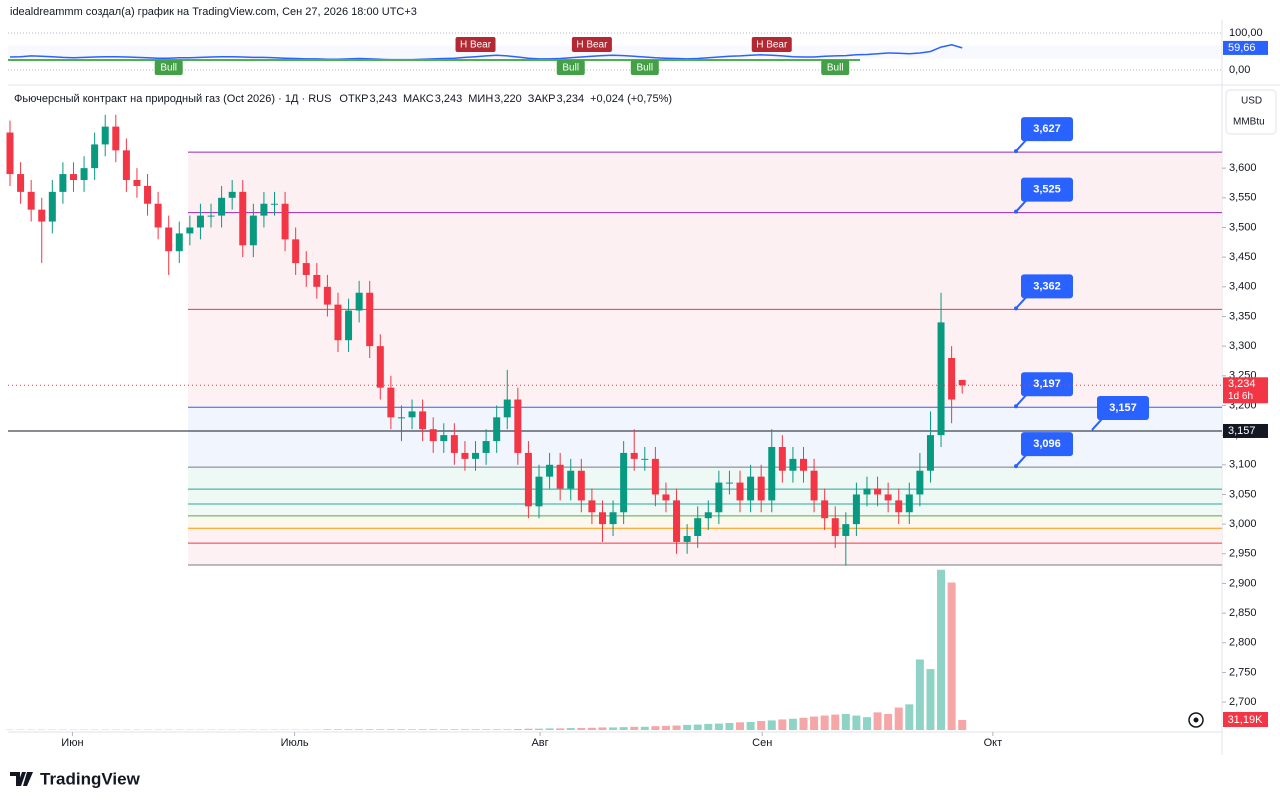  What do you see at coordinates (1047, 444) in the screenshot?
I see `level-label: 3,096` at bounding box center [1047, 444].